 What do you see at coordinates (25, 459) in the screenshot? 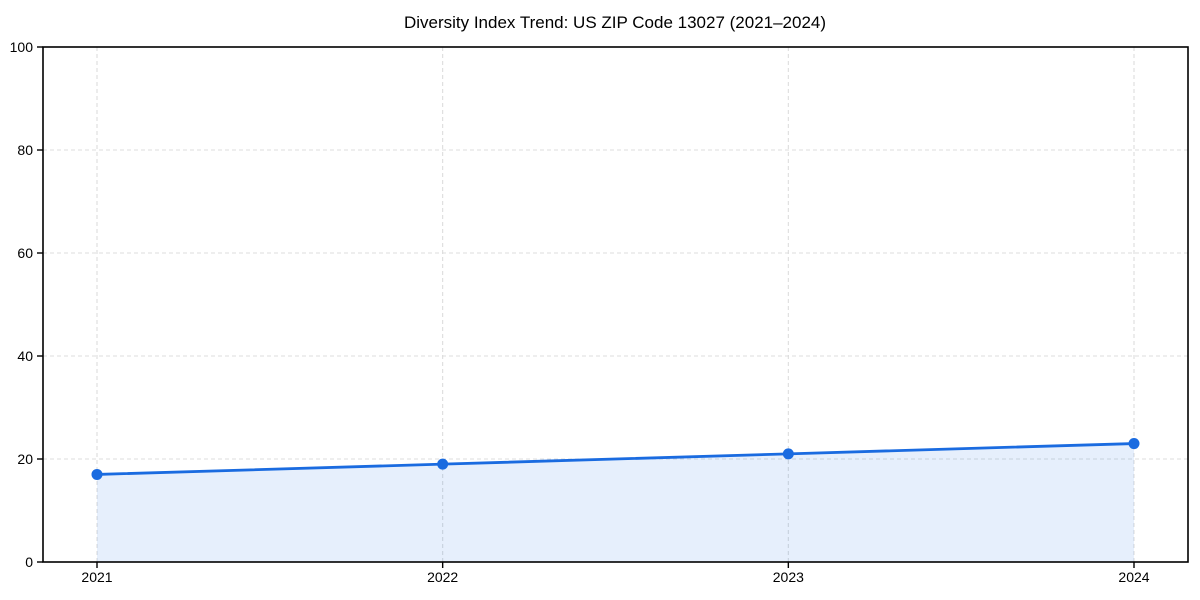
I see `y-tick-label: 20` at bounding box center [25, 459].